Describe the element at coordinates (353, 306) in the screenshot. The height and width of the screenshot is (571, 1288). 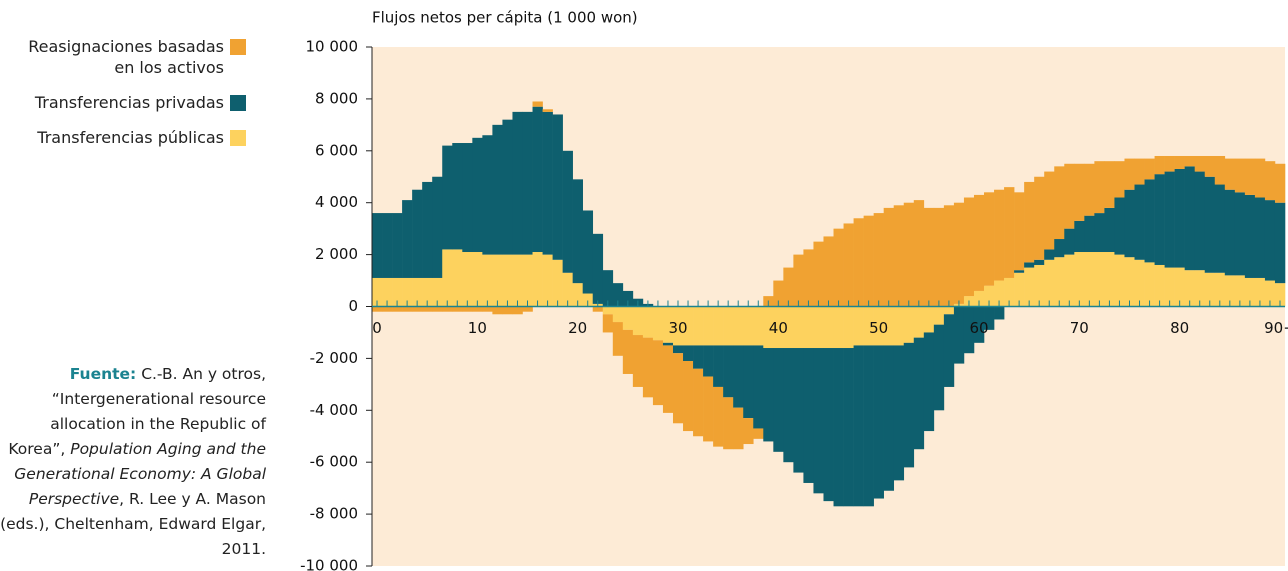
I see `y-tick-label: 0` at that location.